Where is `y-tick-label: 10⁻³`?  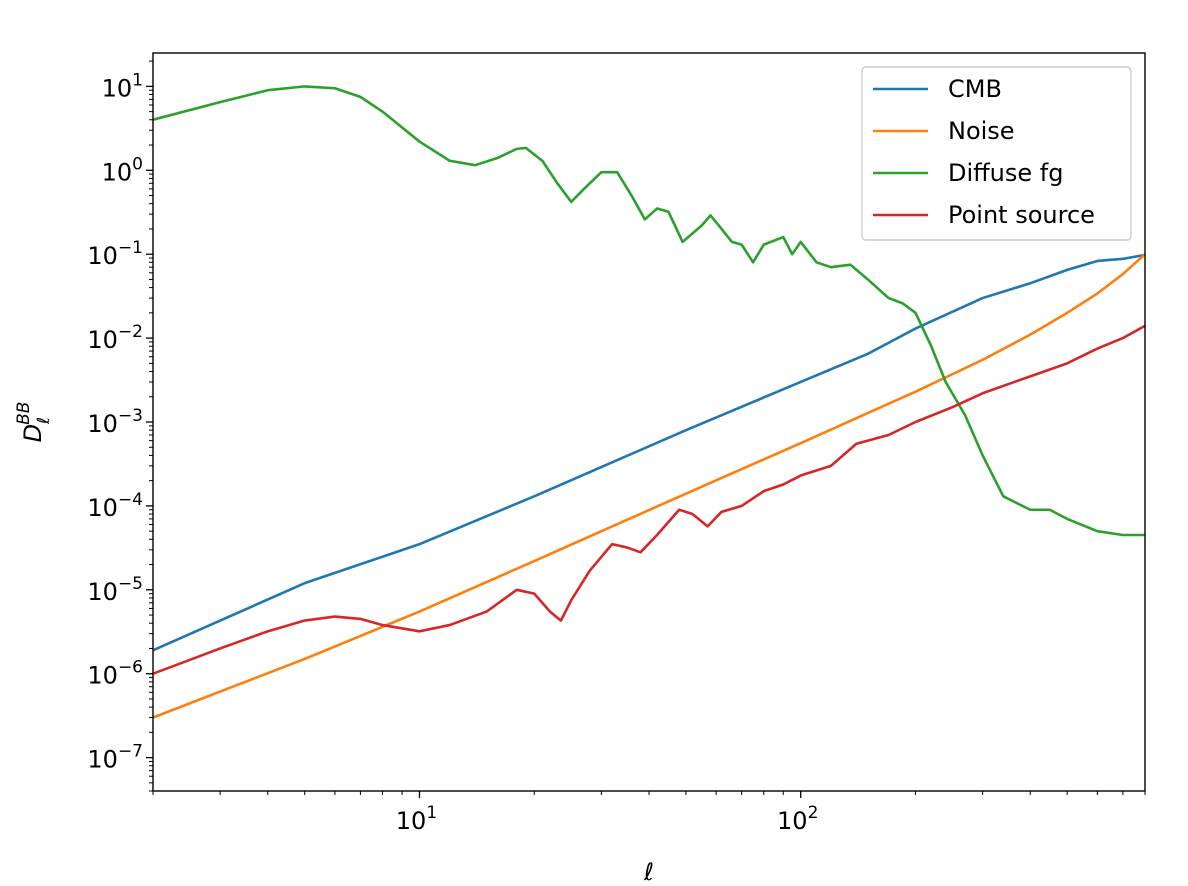
y-tick-label: 10⁻³ is located at coordinates (115, 422).